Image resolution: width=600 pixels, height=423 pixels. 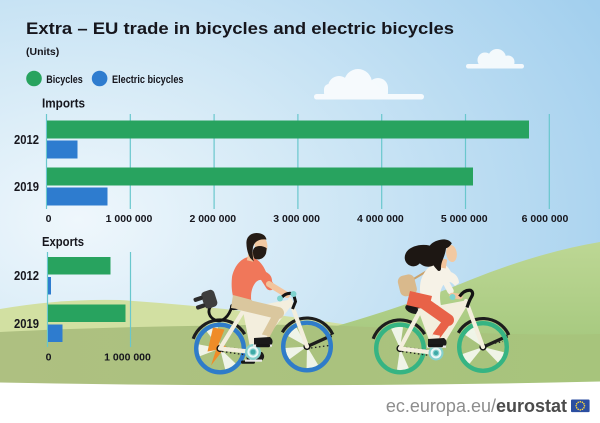 I want to click on svg-text: 2 000 000, so click(x=212, y=219).